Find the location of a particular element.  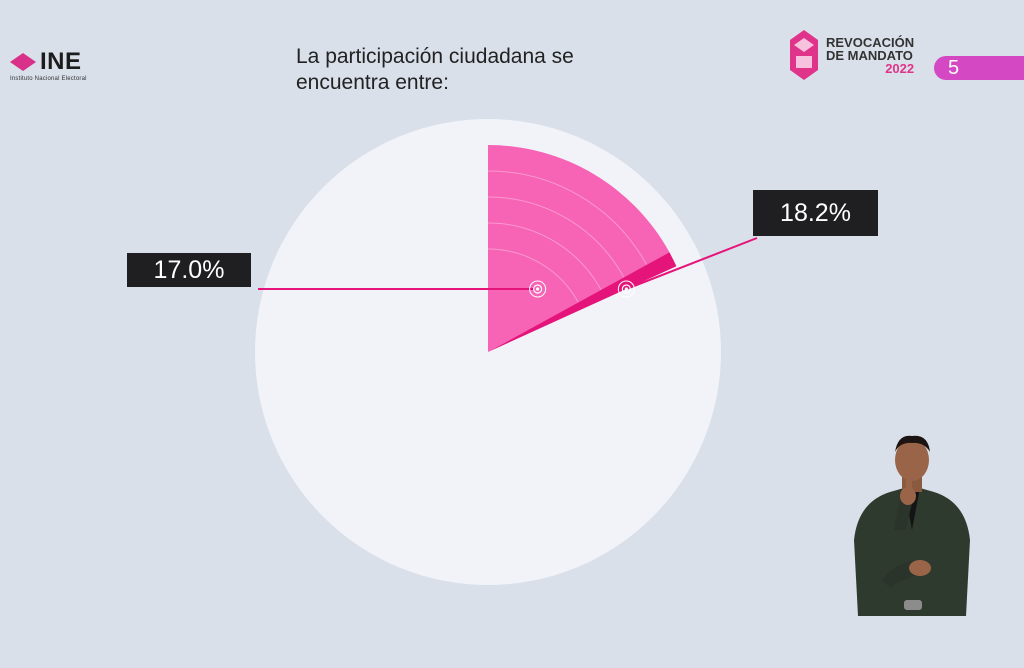

leader-lines is located at coordinates (508, 263).